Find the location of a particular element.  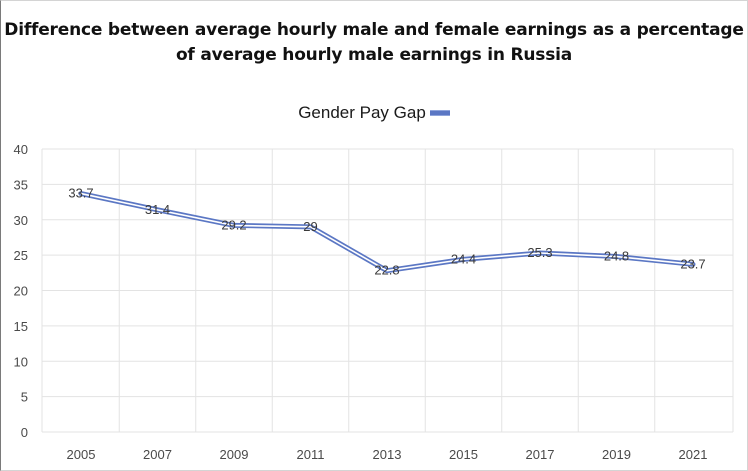

x-tick-label-2013: 2013 is located at coordinates (387, 454).